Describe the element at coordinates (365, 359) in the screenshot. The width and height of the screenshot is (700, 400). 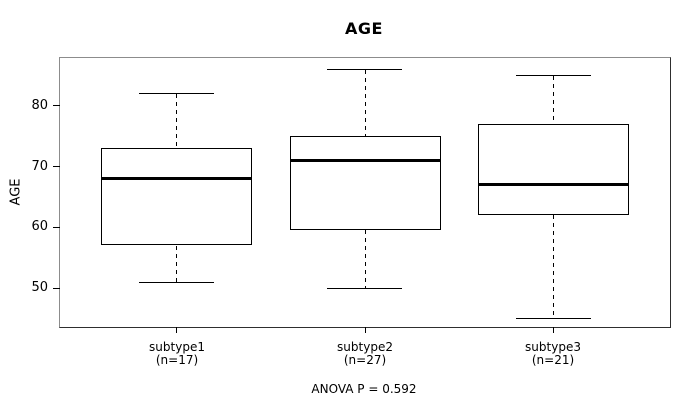
I see `category-count-label: (n=27)` at that location.